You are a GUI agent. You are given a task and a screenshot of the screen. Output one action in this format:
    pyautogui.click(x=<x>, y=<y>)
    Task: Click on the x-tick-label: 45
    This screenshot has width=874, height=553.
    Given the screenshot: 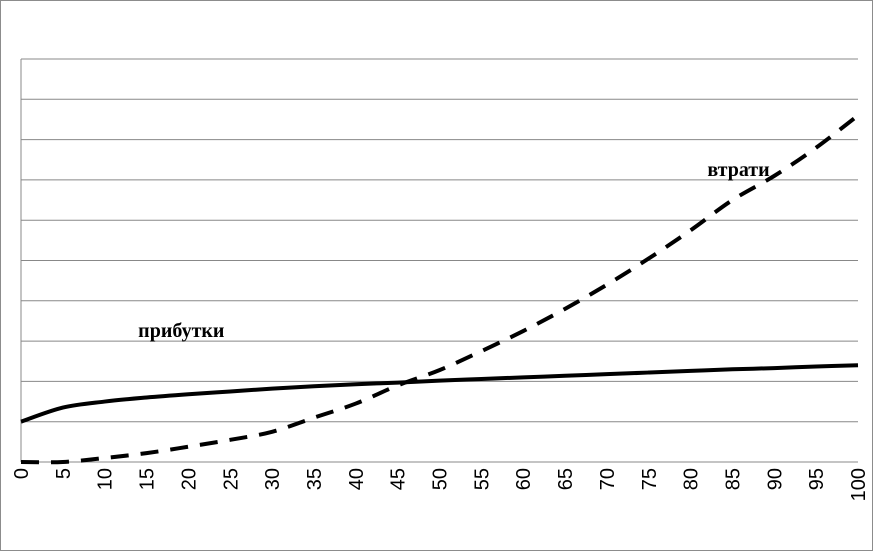 What is the action you would take?
    pyautogui.click(x=399, y=479)
    